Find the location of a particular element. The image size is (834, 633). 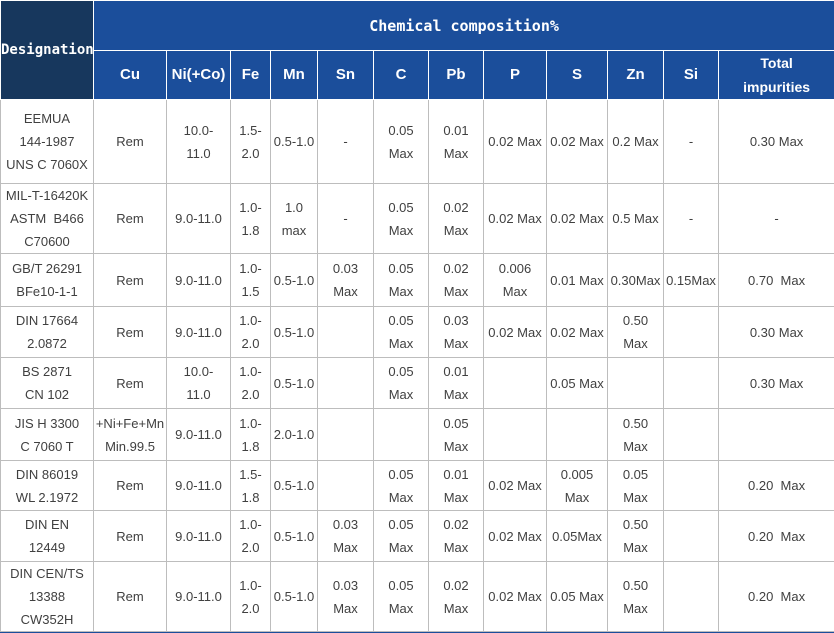

column-header-c: C is located at coordinates (401, 75).